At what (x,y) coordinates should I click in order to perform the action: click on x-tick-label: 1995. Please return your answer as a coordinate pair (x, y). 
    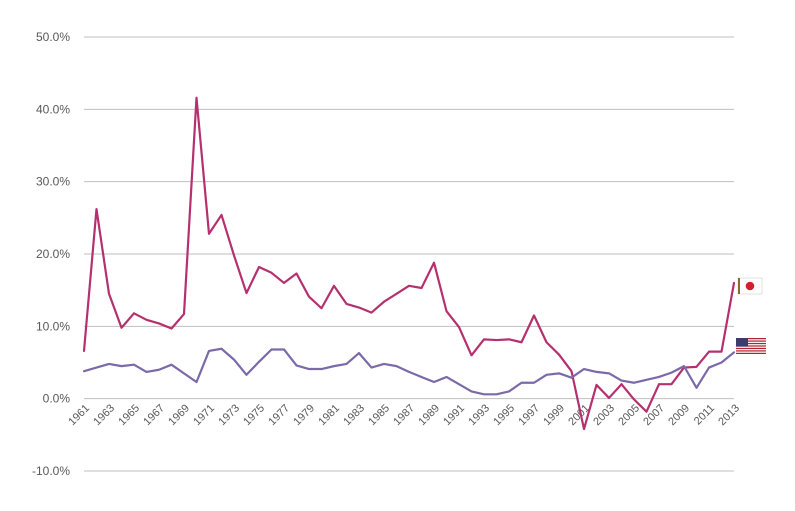
    Looking at the image, I should click on (504, 415).